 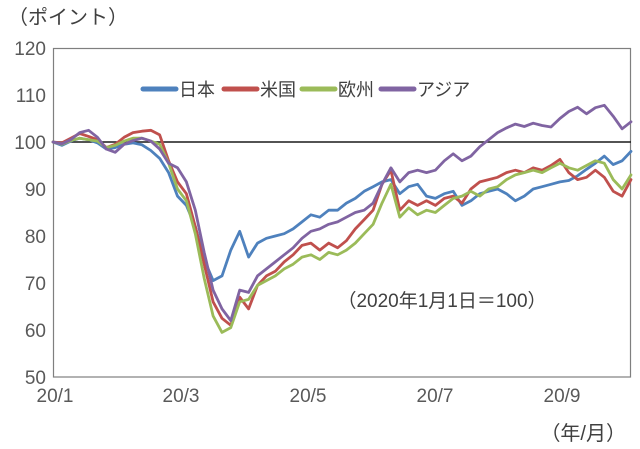 I want to click on x-axis-ticks: 20/1 20/3 20/5 20/7 20/9, so click(x=309, y=396).